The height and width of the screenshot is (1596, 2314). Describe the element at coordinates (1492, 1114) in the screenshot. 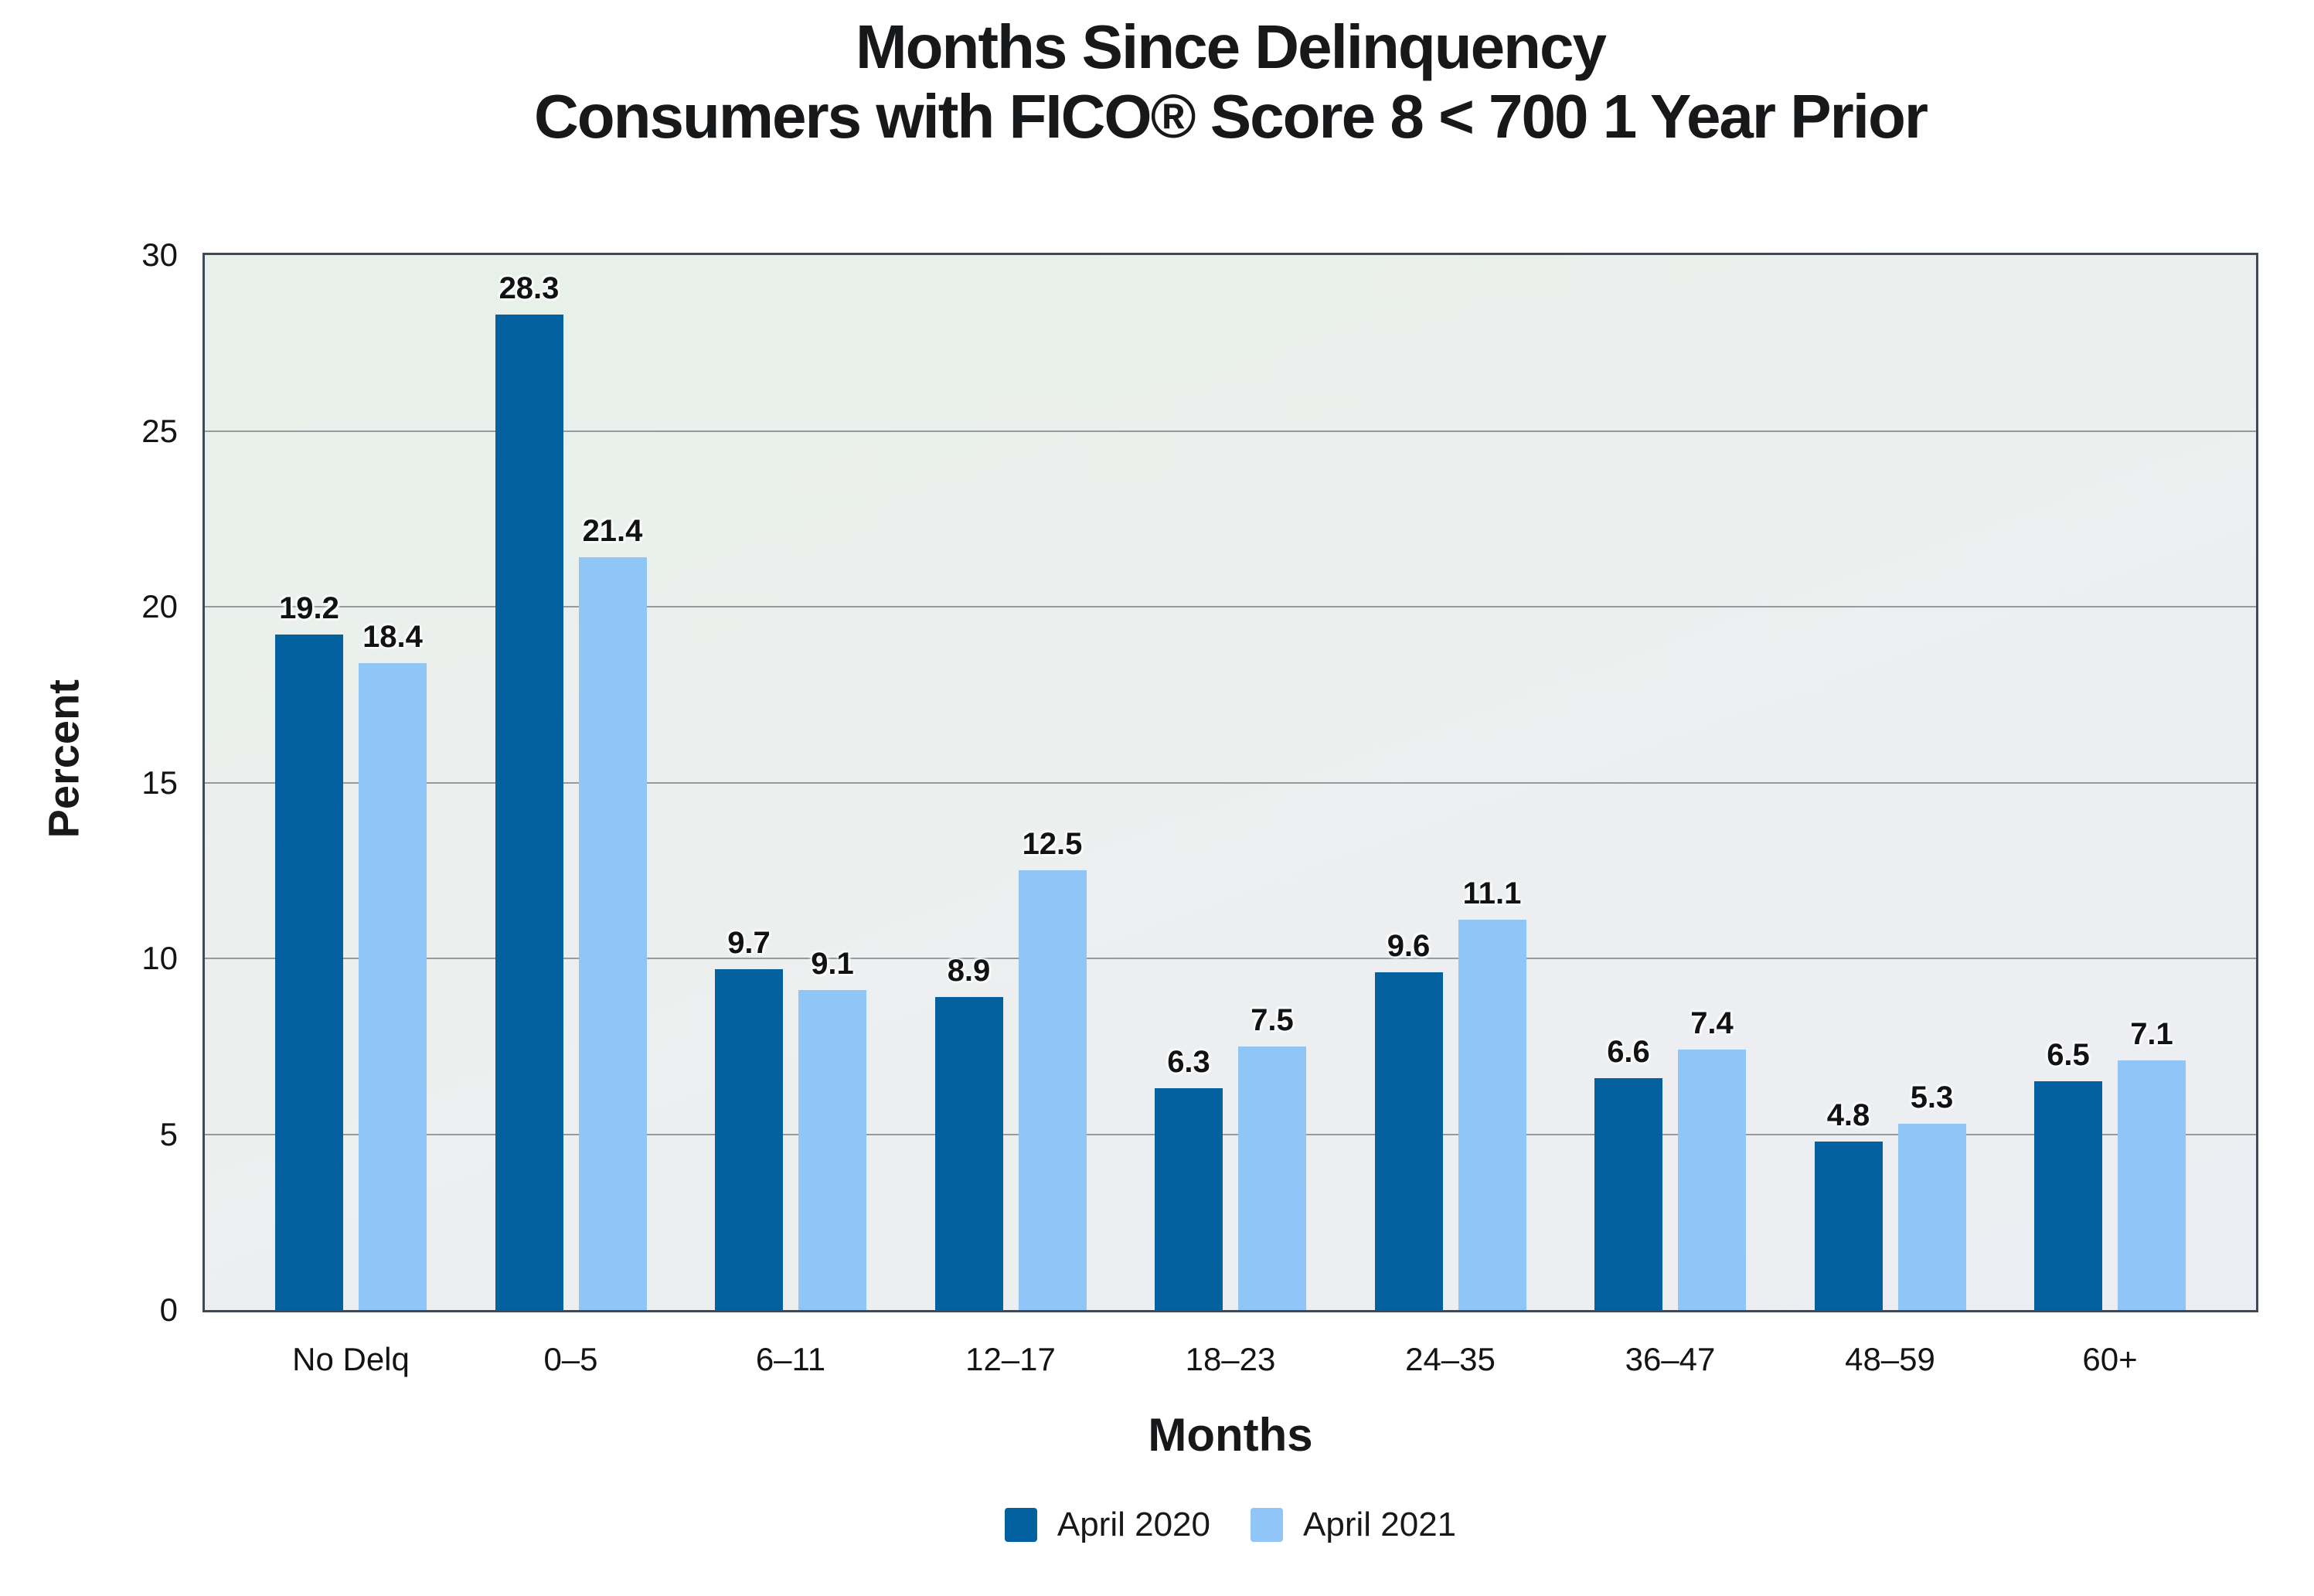

I see `bar-april-2021-24–35` at that location.